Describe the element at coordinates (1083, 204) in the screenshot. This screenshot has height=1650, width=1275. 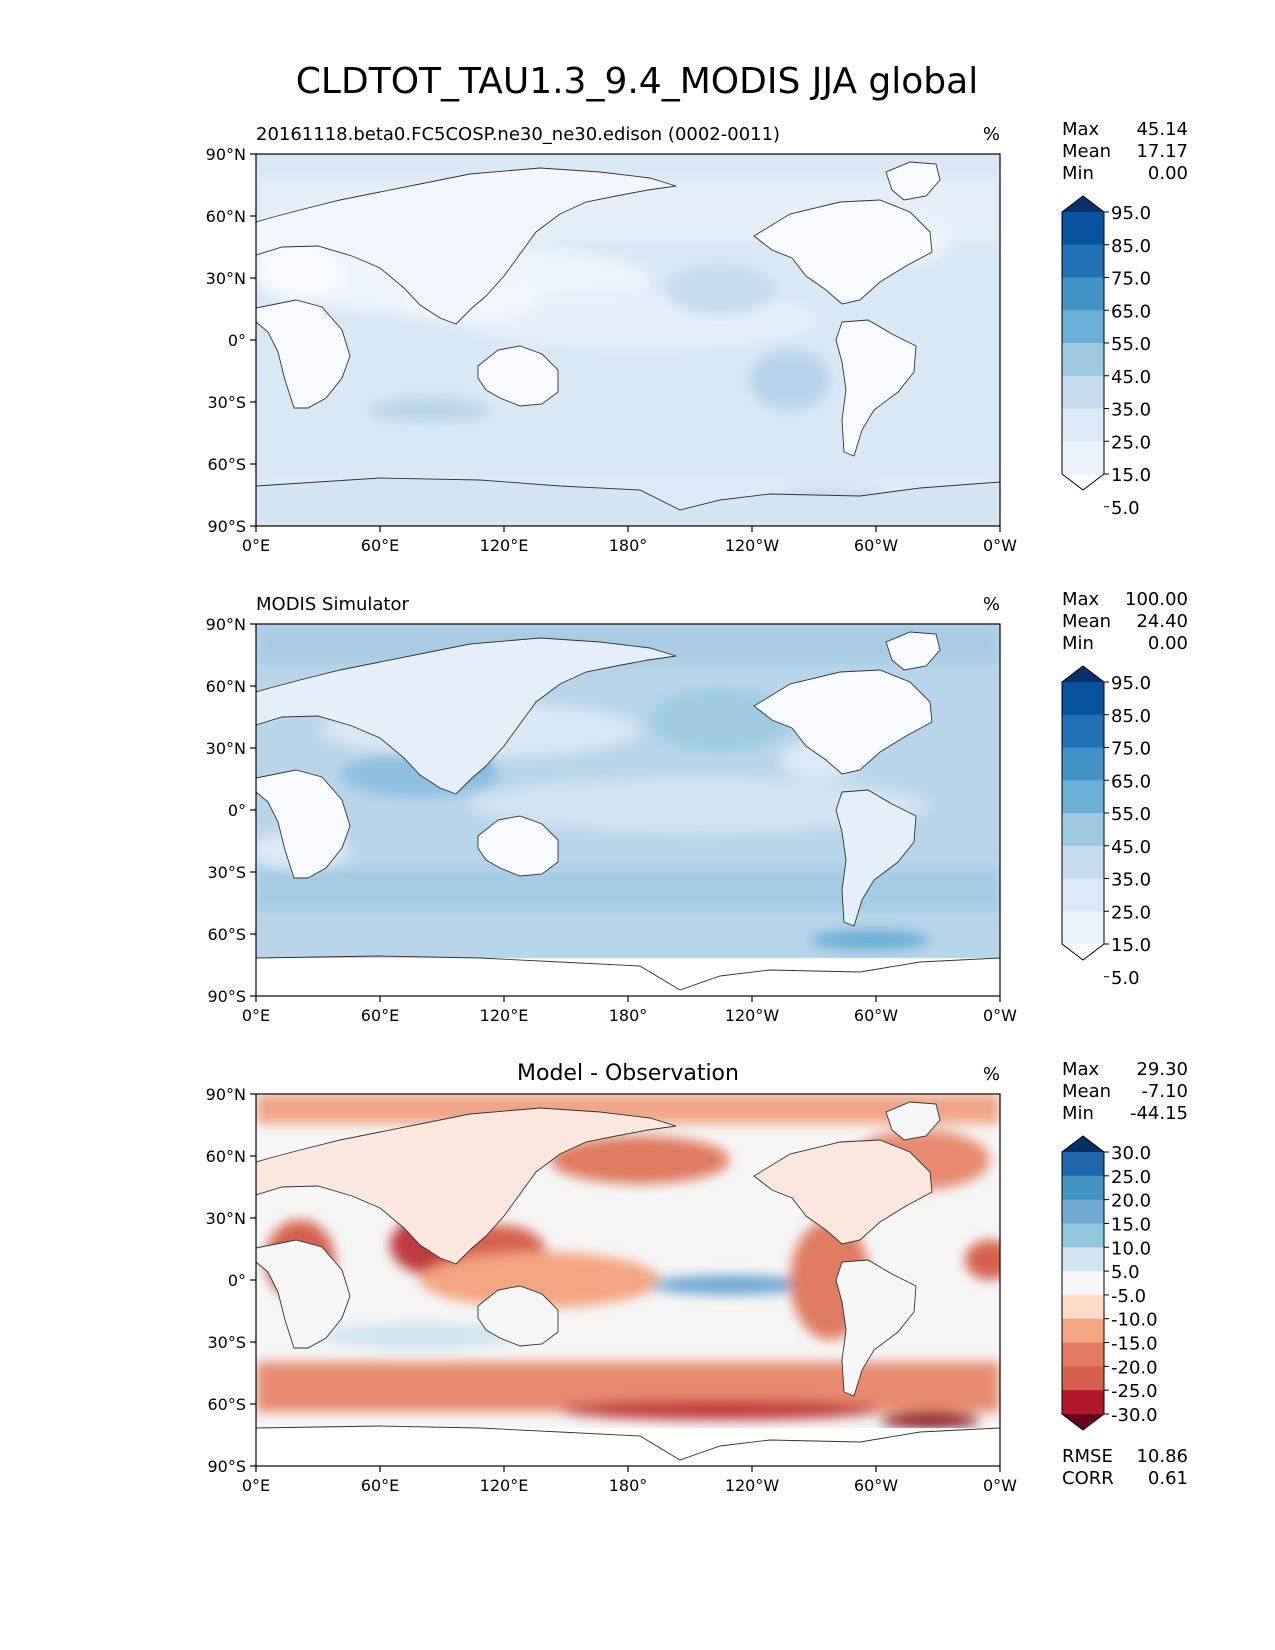
I see `colorbar-extend-max` at that location.